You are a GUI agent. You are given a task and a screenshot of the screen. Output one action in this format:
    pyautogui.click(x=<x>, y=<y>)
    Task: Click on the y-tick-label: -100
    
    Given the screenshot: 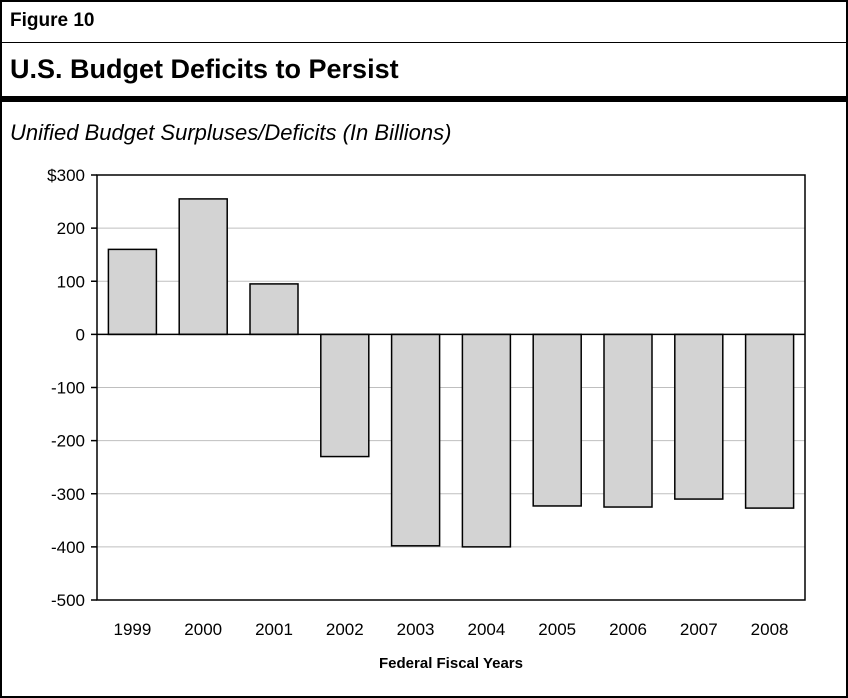 What is the action you would take?
    pyautogui.click(x=68, y=388)
    